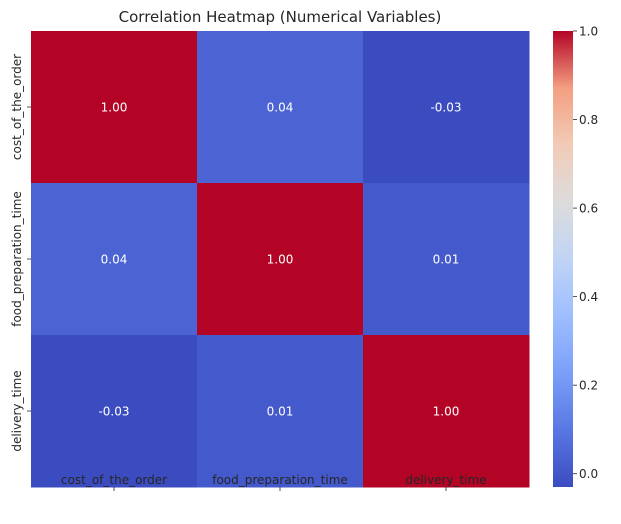  Describe the element at coordinates (17, 107) in the screenshot. I see `y-tick-label: cost_of_the_order` at that location.